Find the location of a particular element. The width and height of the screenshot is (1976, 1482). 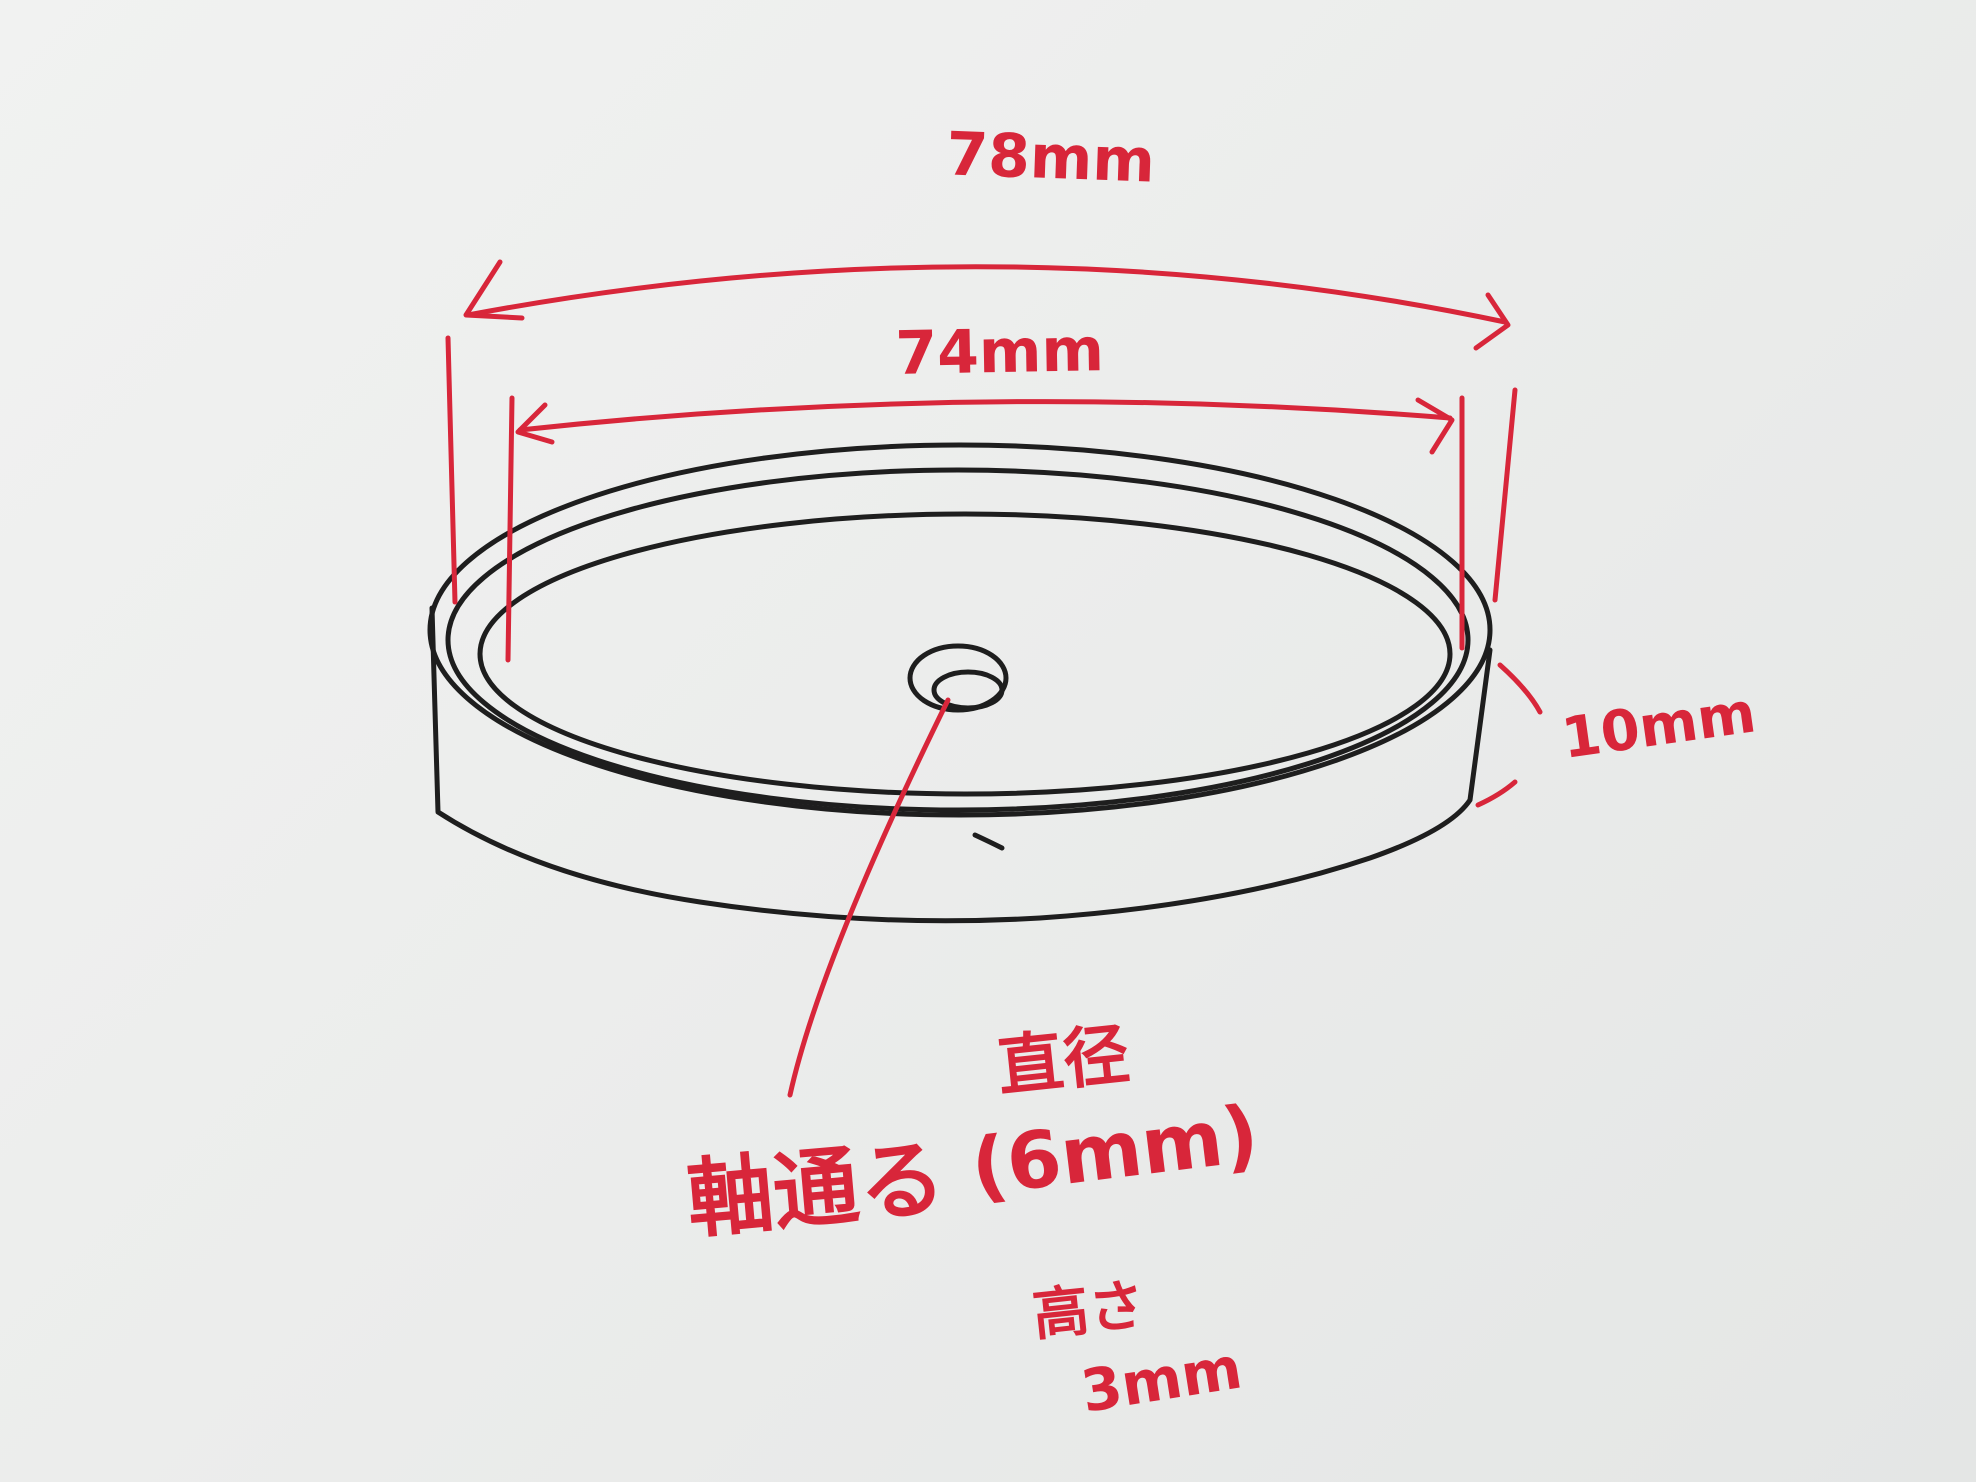

dish-front-wall is located at coordinates (961, 764).